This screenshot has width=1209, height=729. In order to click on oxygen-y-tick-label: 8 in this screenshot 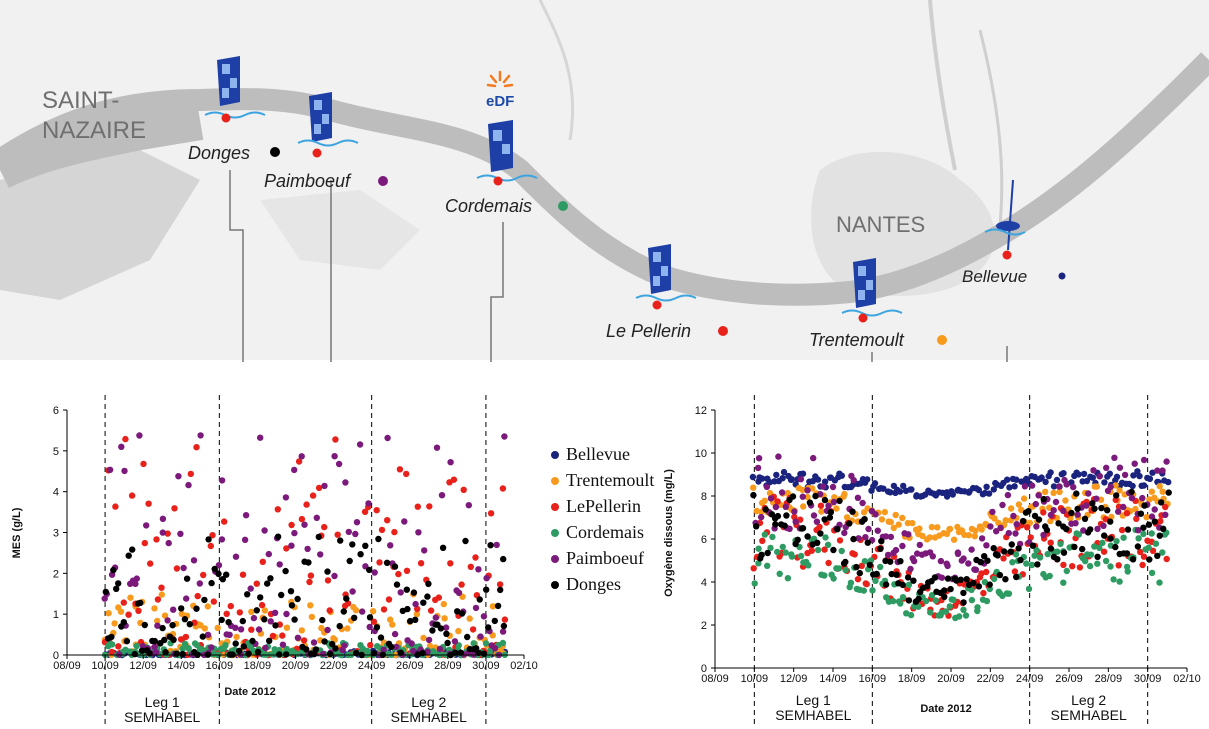, I will do `click(704, 497)`.